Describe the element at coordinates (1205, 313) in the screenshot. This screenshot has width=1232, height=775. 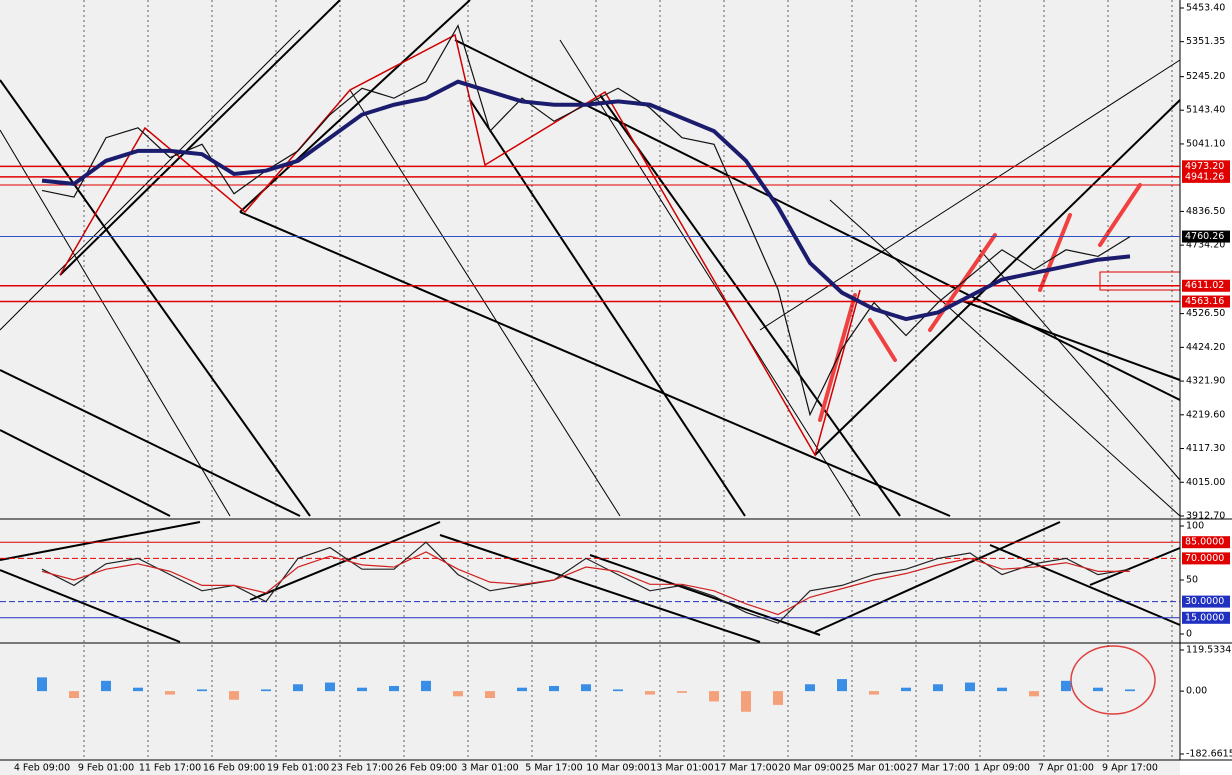
I see `y-tick-label: 4526.50` at that location.